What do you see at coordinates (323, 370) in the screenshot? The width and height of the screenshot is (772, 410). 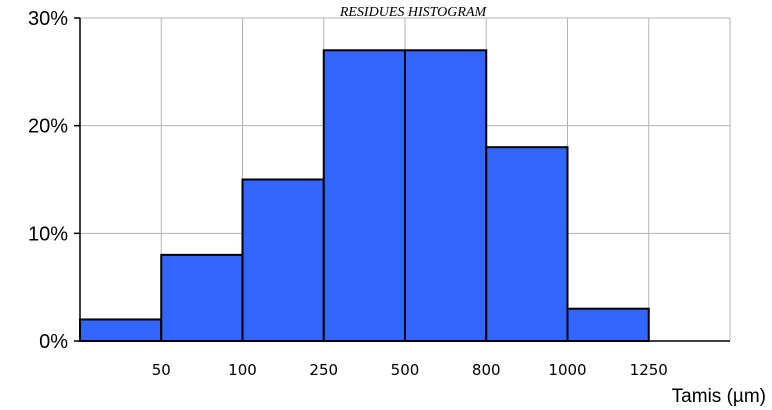 I see `x-tick-label: 250` at bounding box center [323, 370].